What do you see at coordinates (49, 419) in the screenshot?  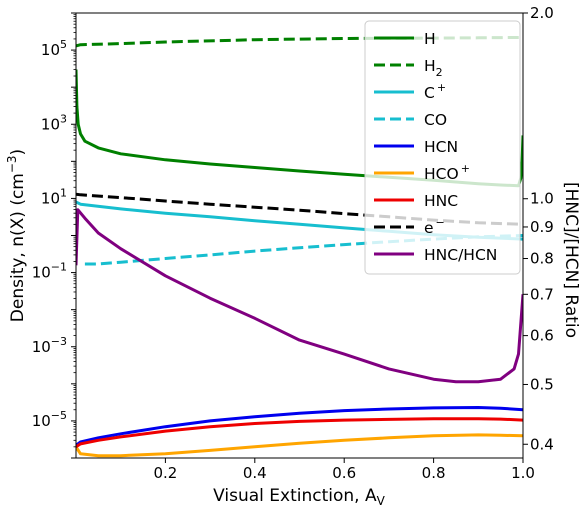 I see `y-tick-label: 10⁻⁵` at bounding box center [49, 419].